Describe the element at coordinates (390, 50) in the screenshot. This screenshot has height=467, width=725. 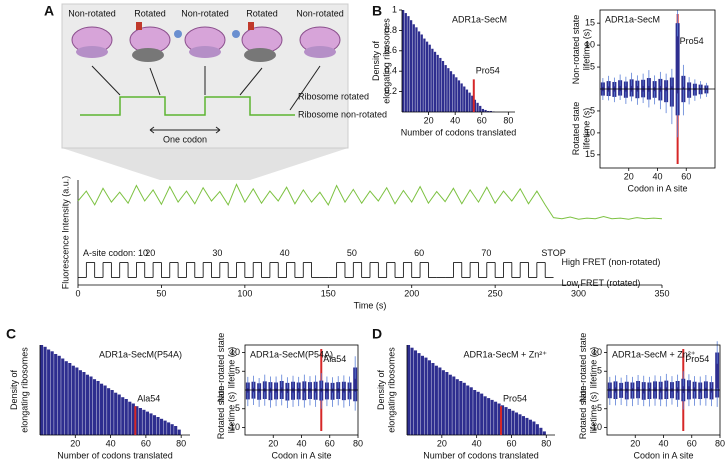
I see `y-tick-label: 0.6` at that location.